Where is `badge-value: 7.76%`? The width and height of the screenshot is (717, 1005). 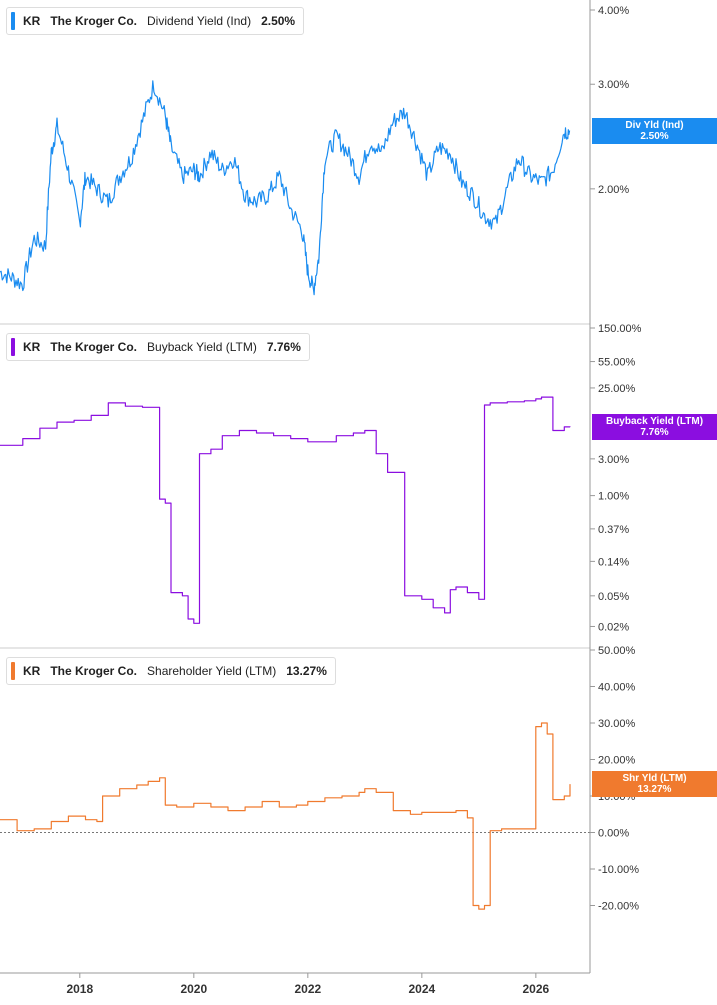 badge-value: 7.76% is located at coordinates (654, 433).